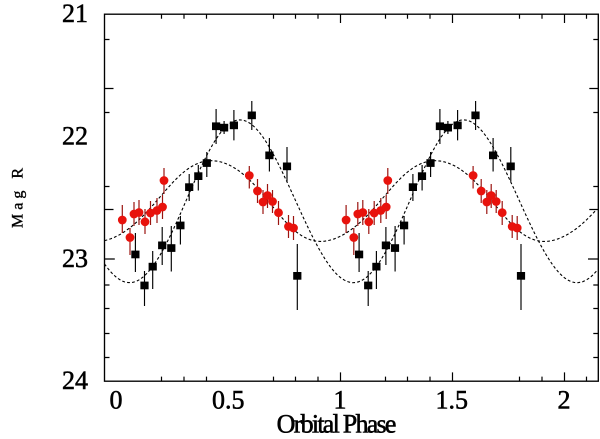 The height and width of the screenshot is (439, 600). What do you see at coordinates (18, 196) in the screenshot?
I see `svg-text: Mag R` at bounding box center [18, 196].